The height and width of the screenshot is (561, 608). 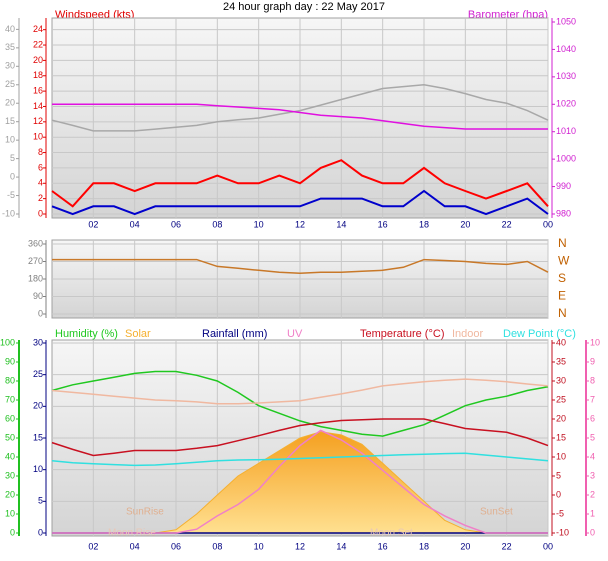 I want to click on y3-tick-label: -5, so click(x=11, y=195).